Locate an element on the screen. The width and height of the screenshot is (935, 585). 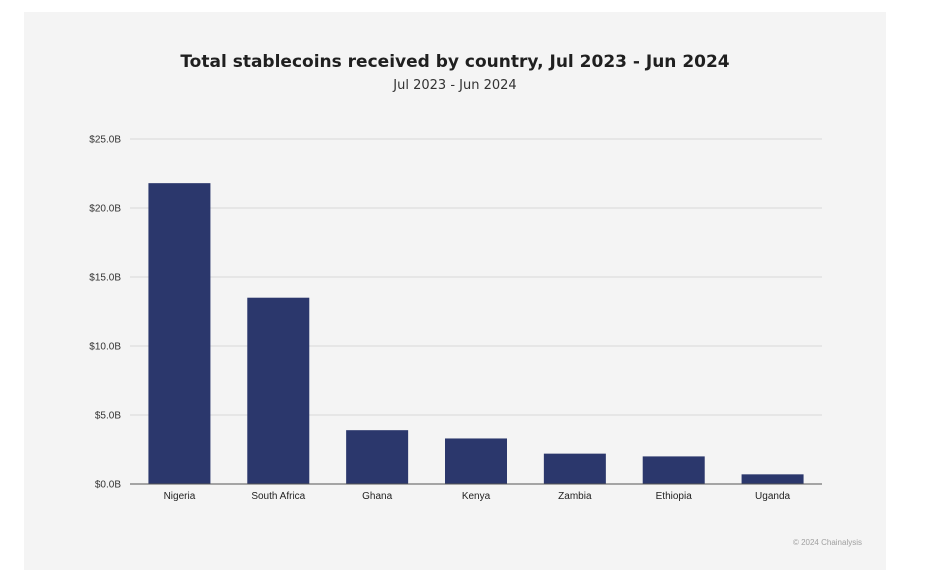
y-tick-label: $20.0B is located at coordinates (105, 209).